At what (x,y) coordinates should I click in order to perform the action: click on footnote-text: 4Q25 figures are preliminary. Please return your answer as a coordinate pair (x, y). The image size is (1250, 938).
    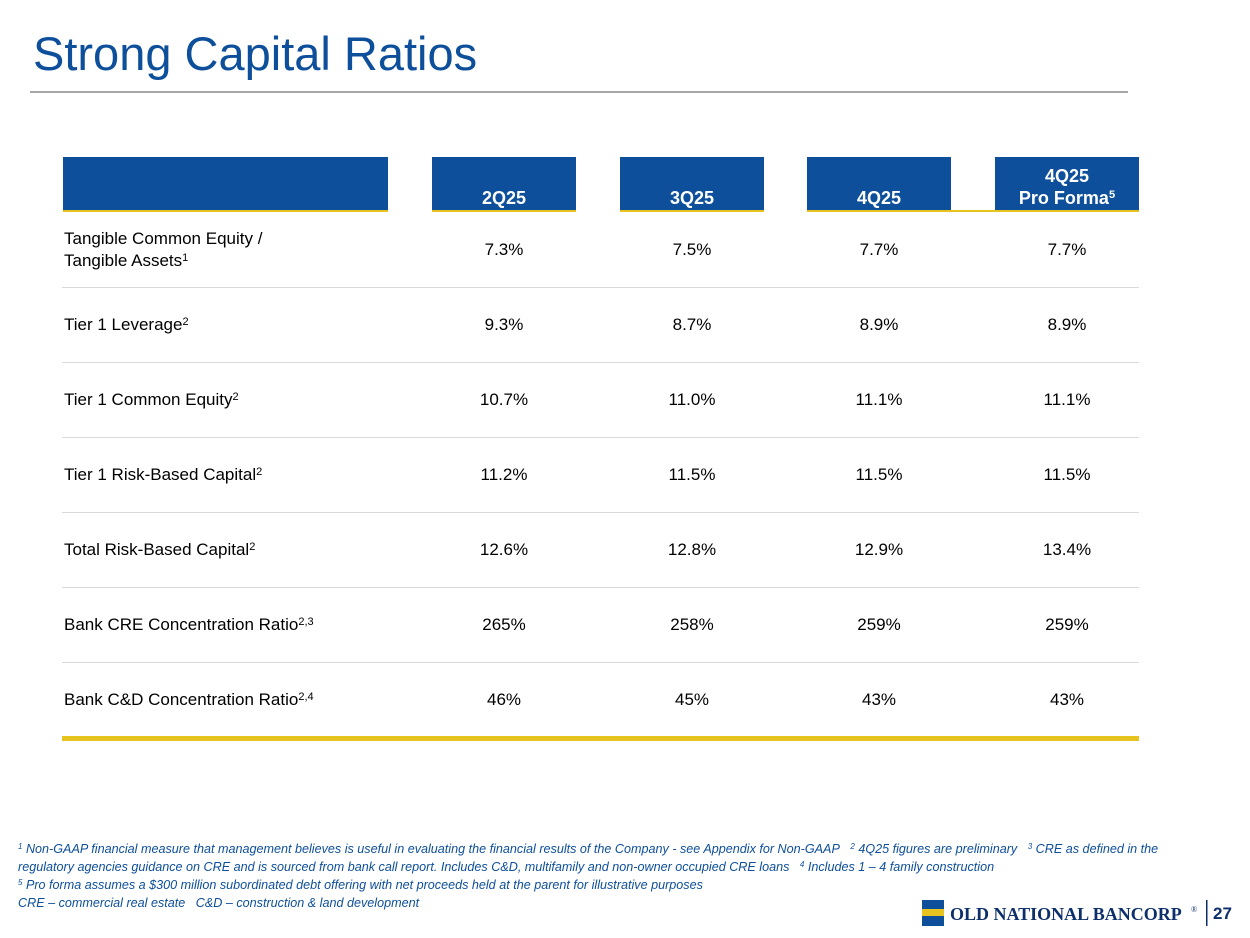
    Looking at the image, I should click on (938, 849).